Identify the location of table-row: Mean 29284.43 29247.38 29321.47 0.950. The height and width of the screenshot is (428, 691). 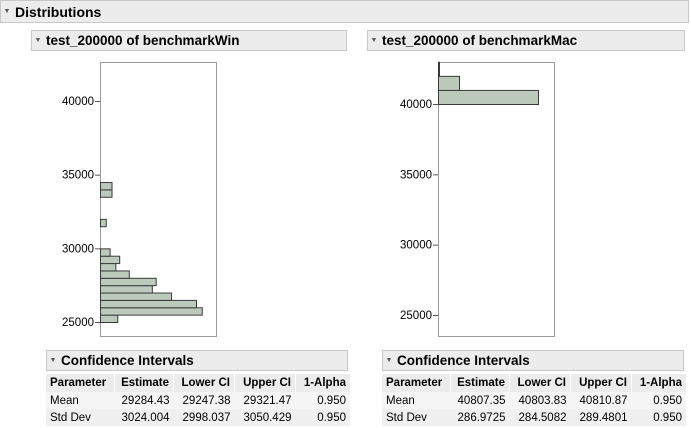
(198, 400).